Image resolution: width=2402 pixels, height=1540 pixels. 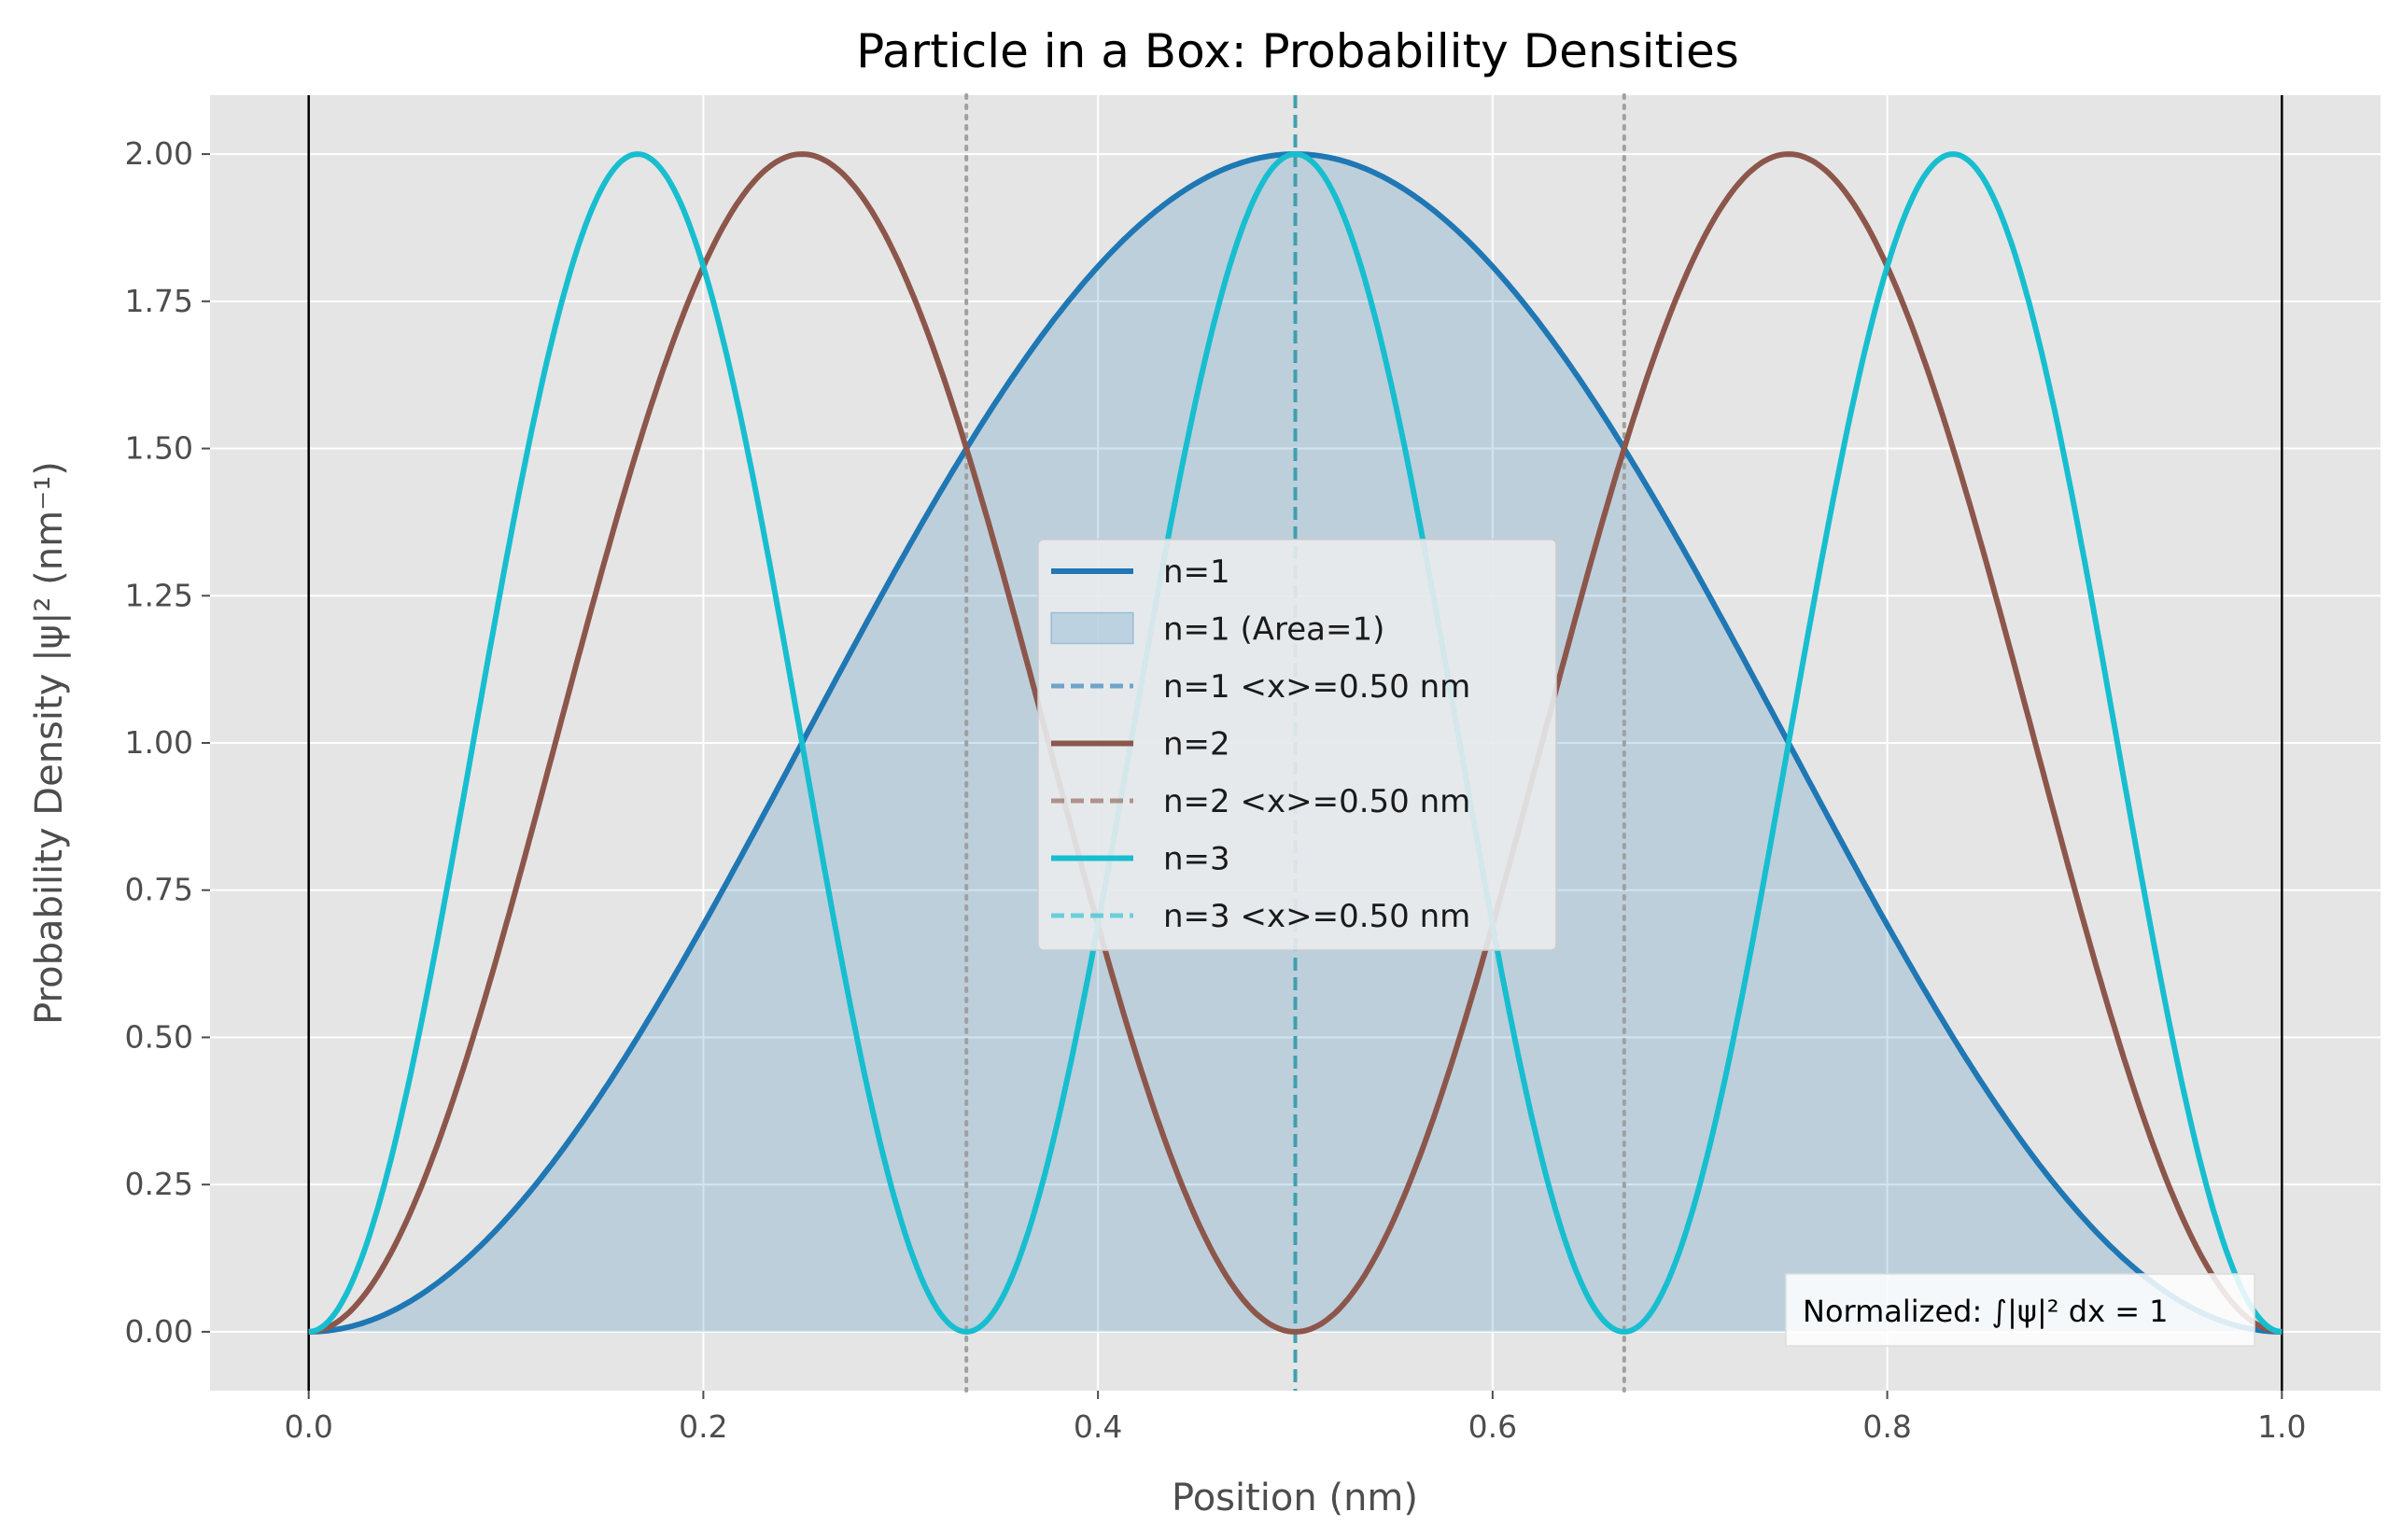 What do you see at coordinates (159, 890) in the screenshot?
I see `y-tick-label-3: 0.75` at bounding box center [159, 890].